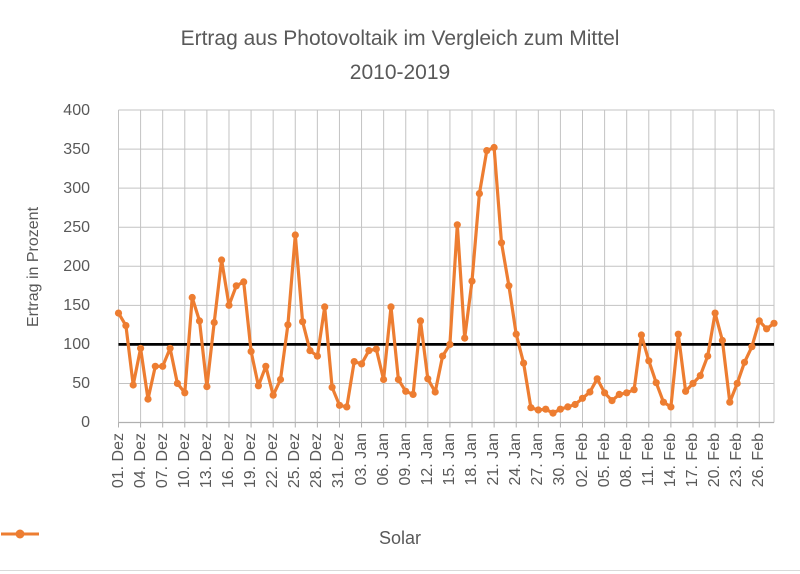  What do you see at coordinates (76, 227) in the screenshot?
I see `y-tick-label: 250` at bounding box center [76, 227].